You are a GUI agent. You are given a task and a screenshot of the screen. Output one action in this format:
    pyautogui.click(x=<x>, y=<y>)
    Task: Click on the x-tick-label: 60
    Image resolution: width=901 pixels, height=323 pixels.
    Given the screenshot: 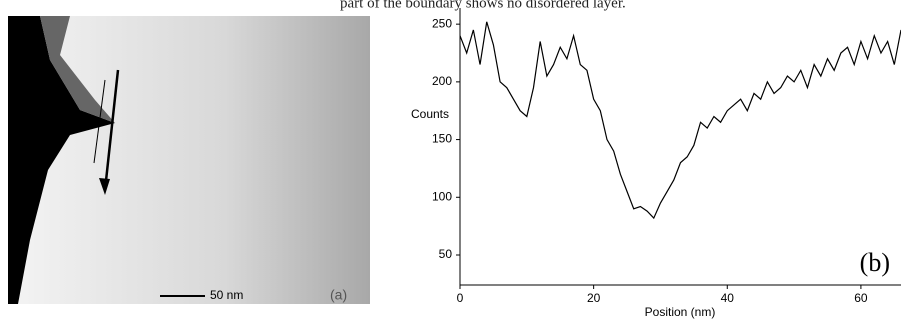 What is the action you would take?
    pyautogui.click(x=861, y=298)
    